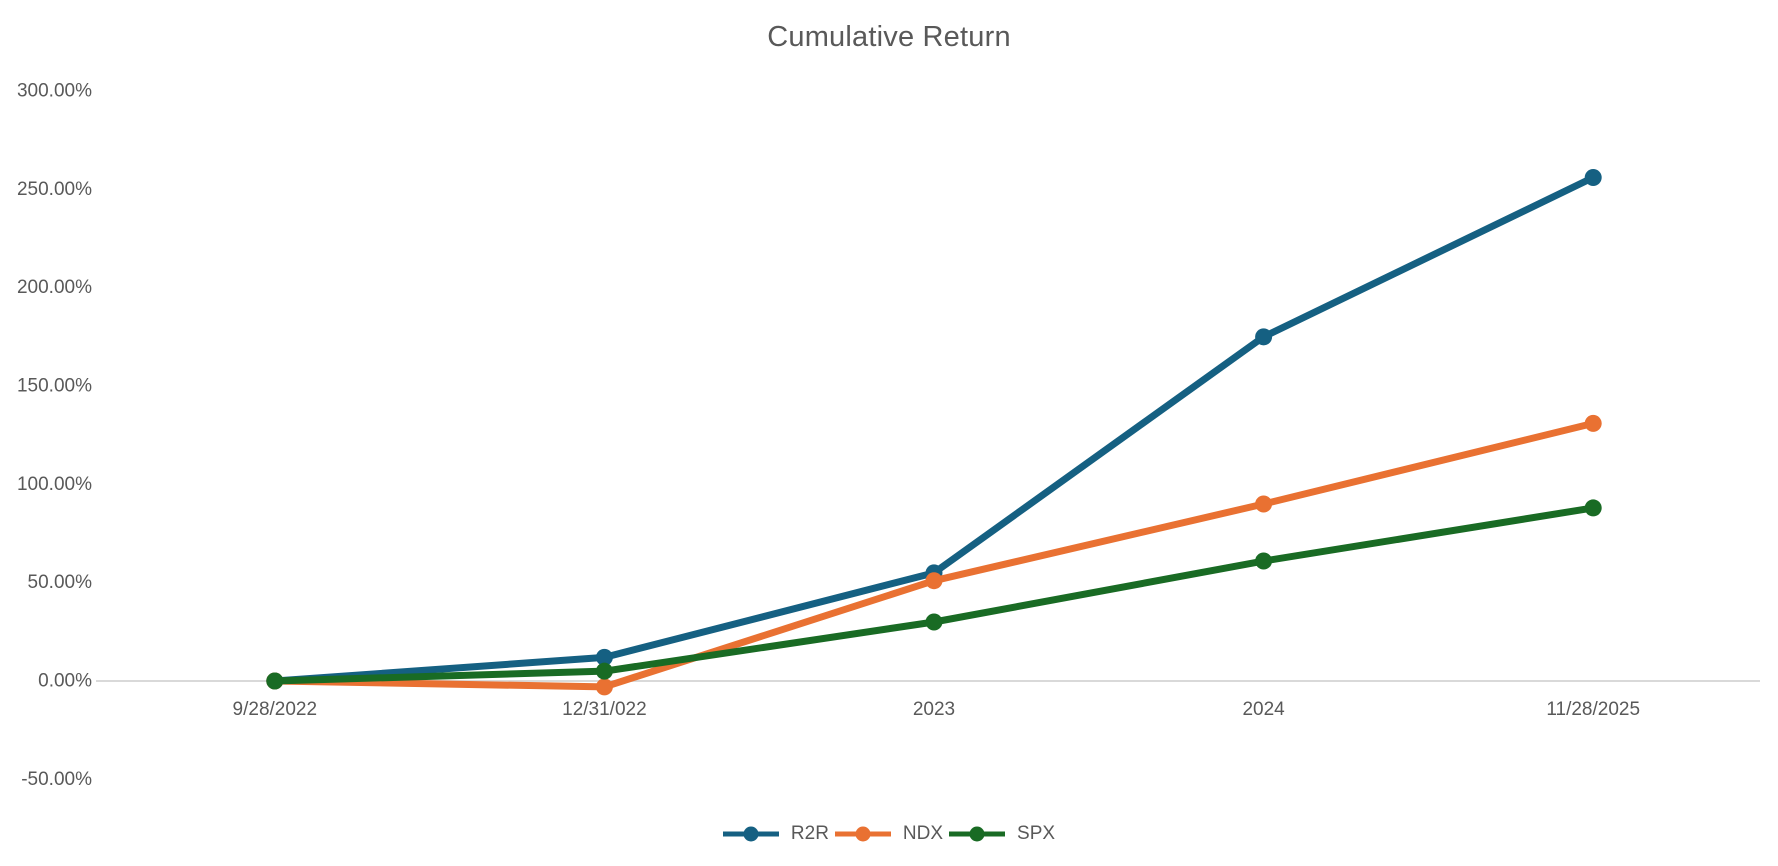  I want to click on legend-label: R2R, so click(809, 833).